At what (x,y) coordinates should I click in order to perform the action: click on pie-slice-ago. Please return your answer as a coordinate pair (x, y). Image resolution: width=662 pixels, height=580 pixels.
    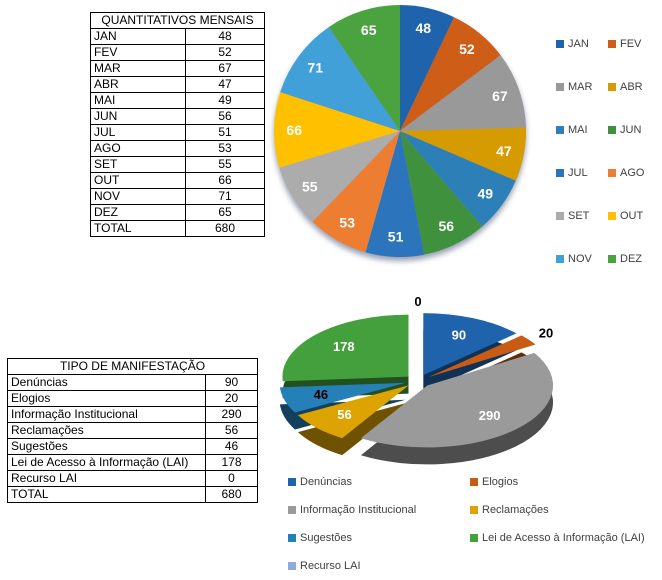
    Looking at the image, I should click on (356, 192).